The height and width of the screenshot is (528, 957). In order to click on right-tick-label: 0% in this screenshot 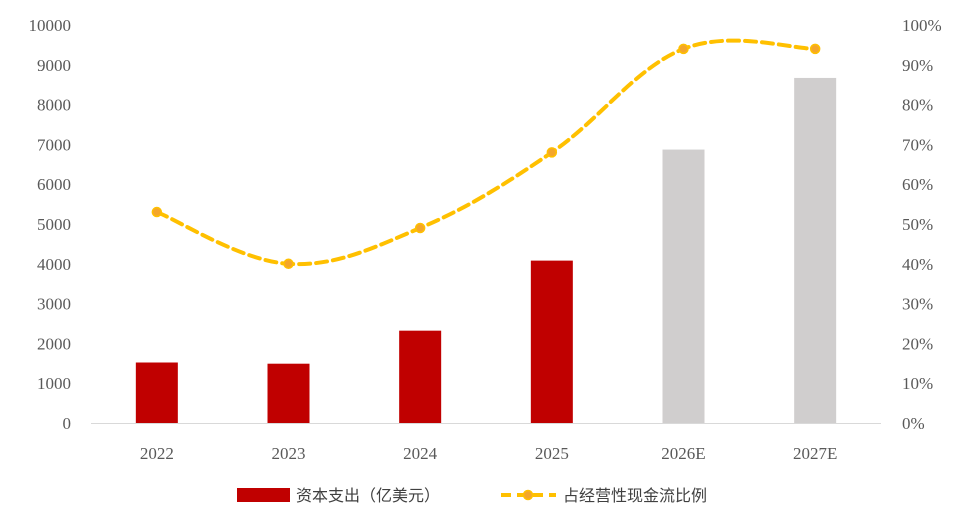, I will do `click(913, 423)`.